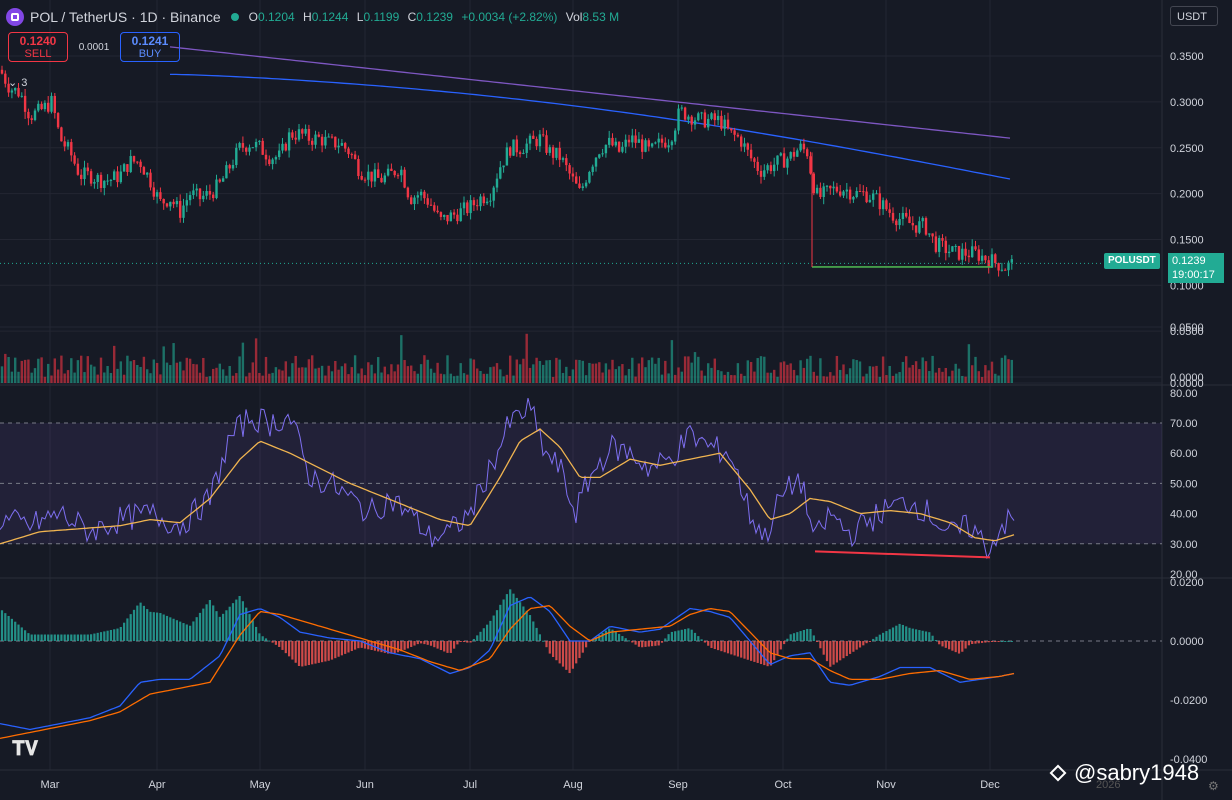 The height and width of the screenshot is (800, 1232). What do you see at coordinates (902, 554) in the screenshot?
I see `rsi-divergence-line` at bounding box center [902, 554].